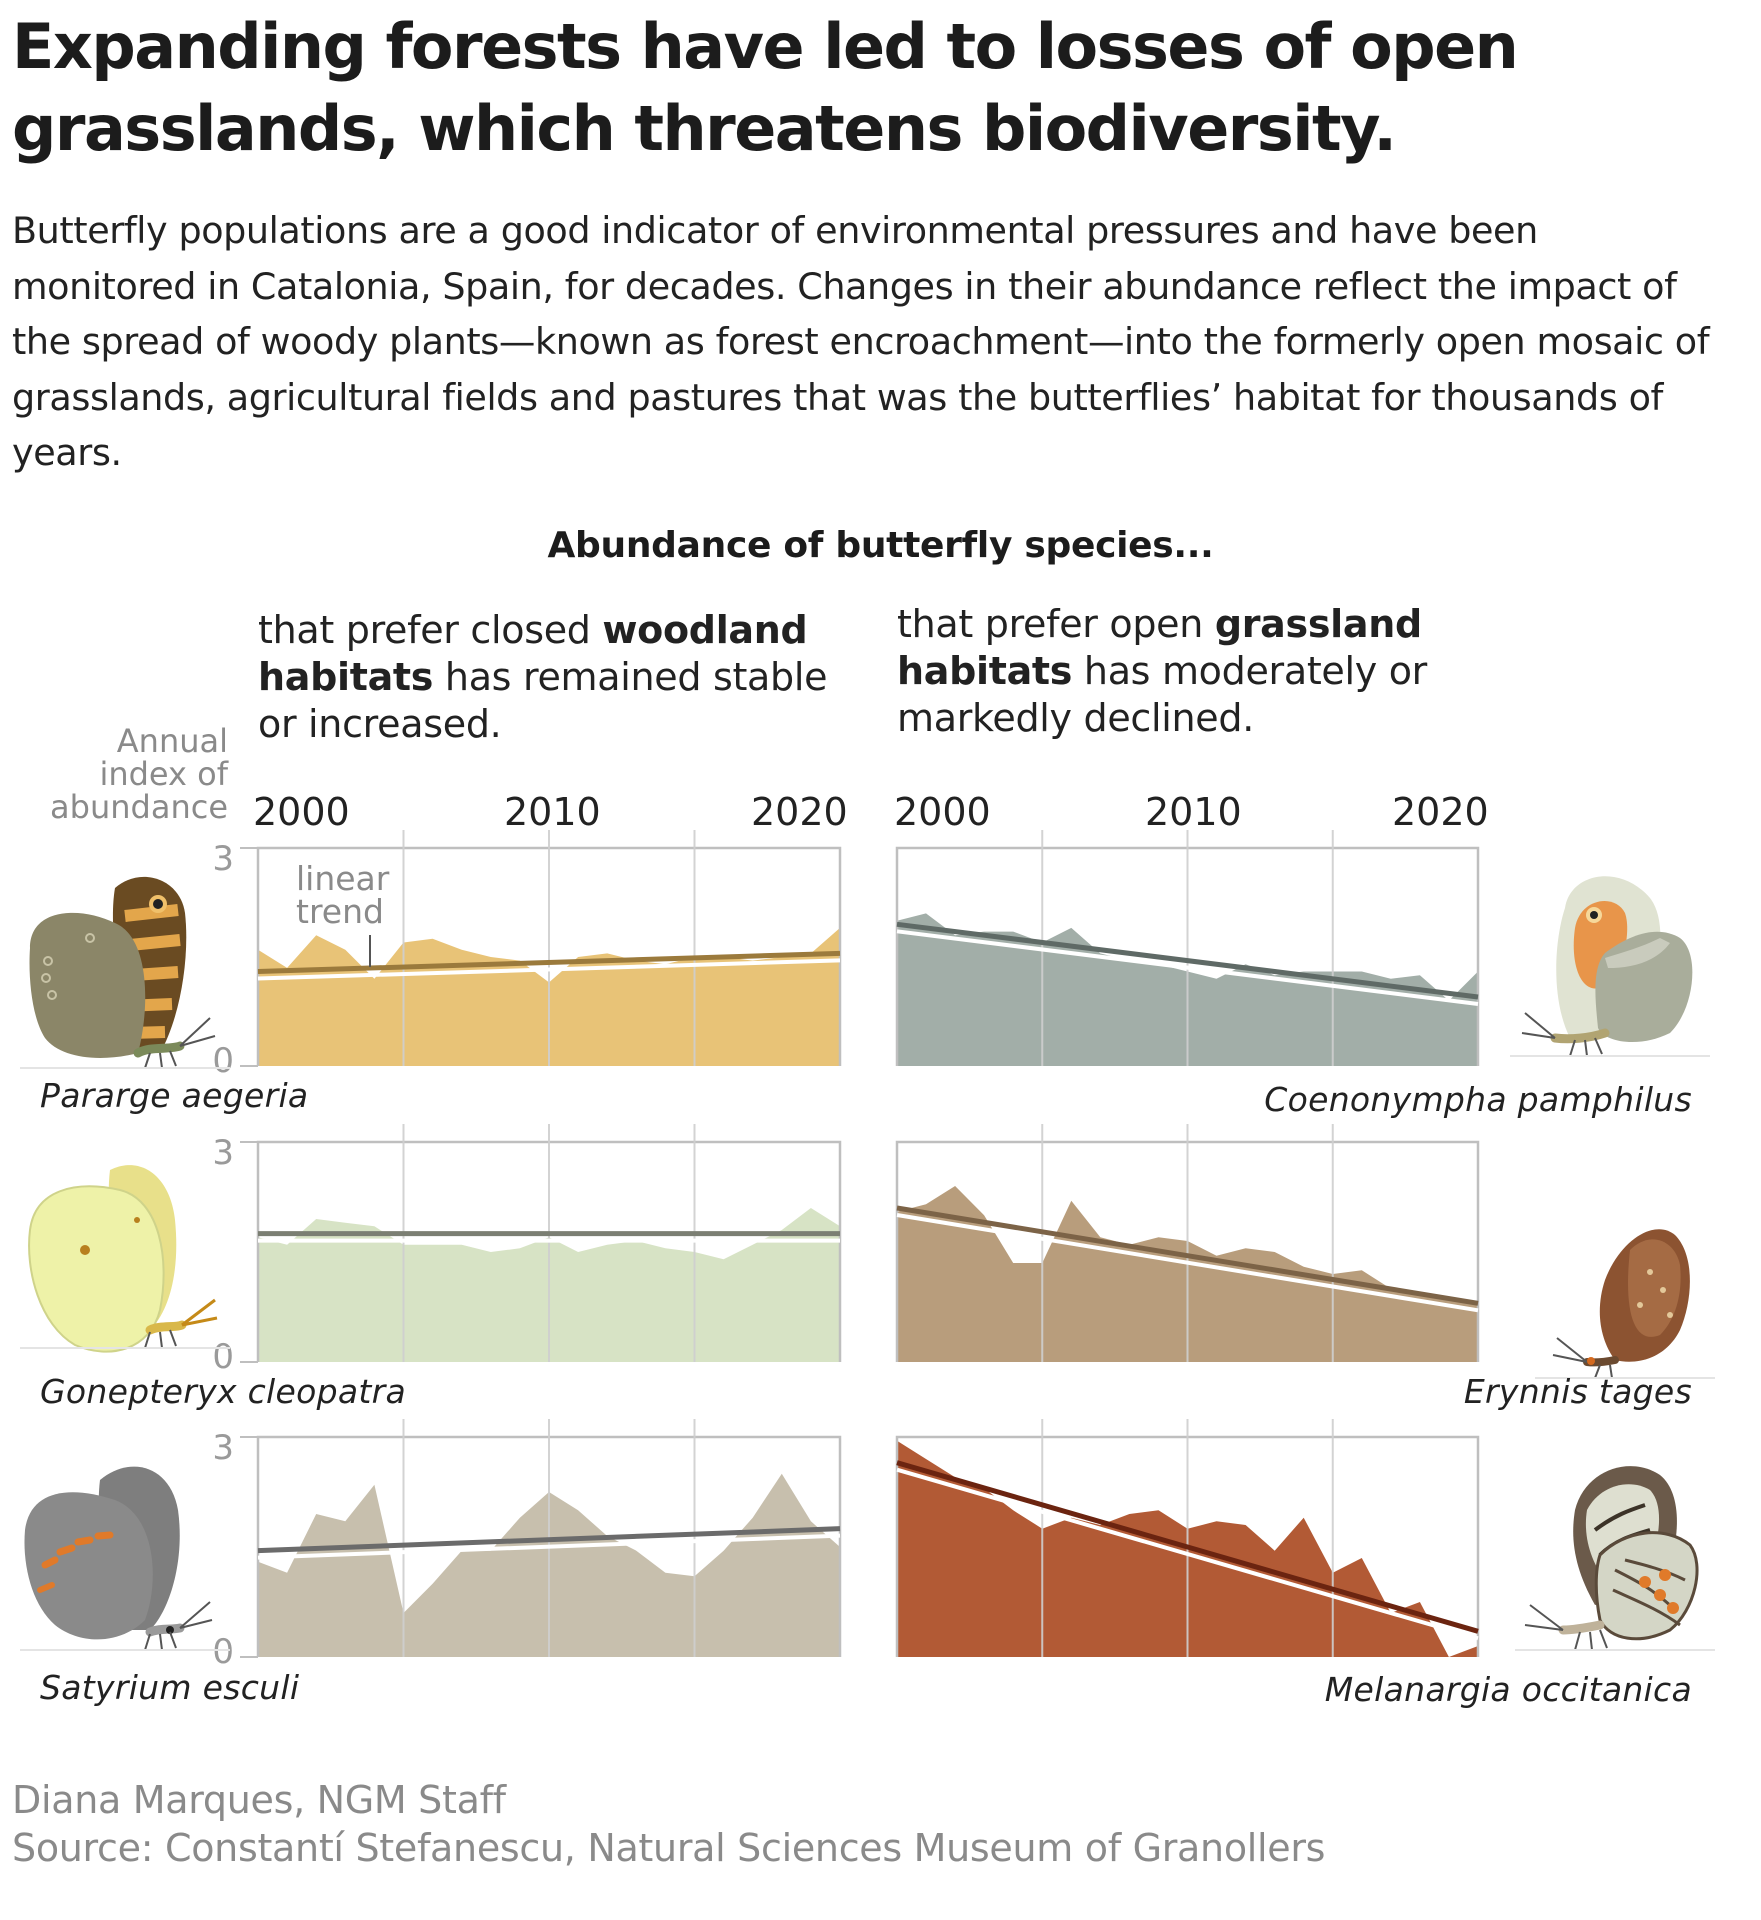 This screenshot has height=1920, width=1761. What do you see at coordinates (223, 1061) in the screenshot?
I see `pararge-aegeria-y-tick-0: 0` at bounding box center [223, 1061].